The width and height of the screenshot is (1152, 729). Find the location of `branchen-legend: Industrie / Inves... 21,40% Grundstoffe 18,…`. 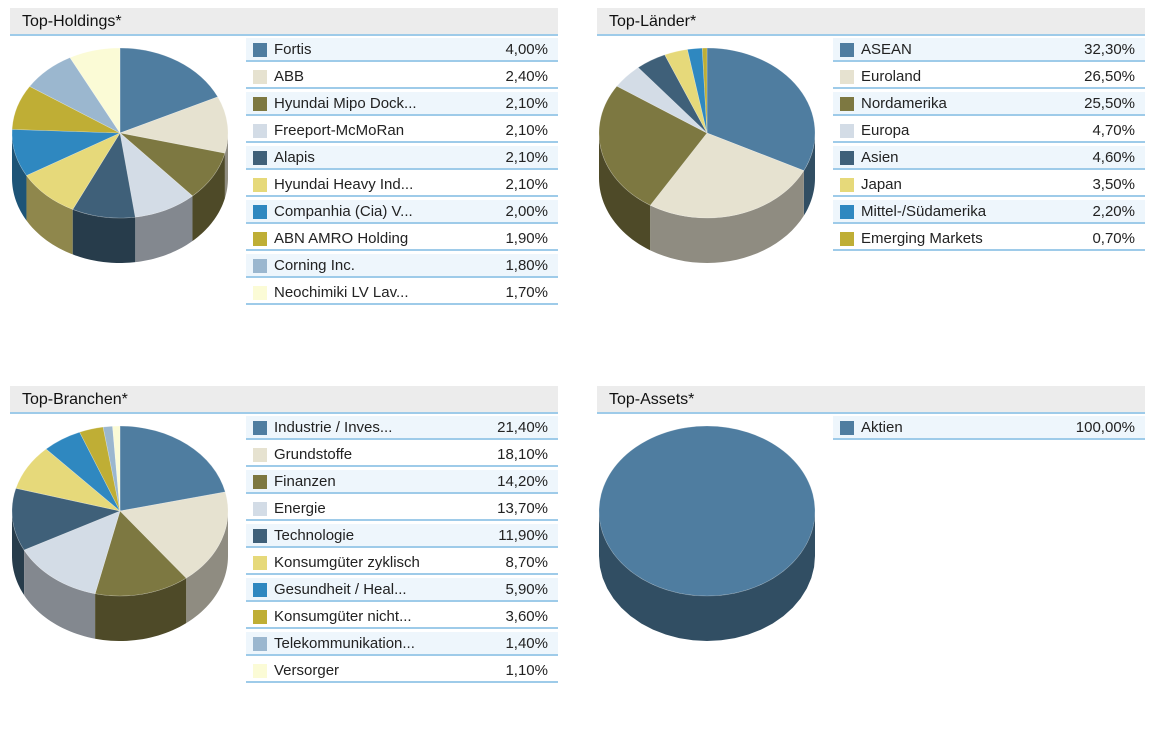

branchen-legend: Industrie / Inves... 21,40% Grundstoffe 18,… is located at coordinates (402, 551).